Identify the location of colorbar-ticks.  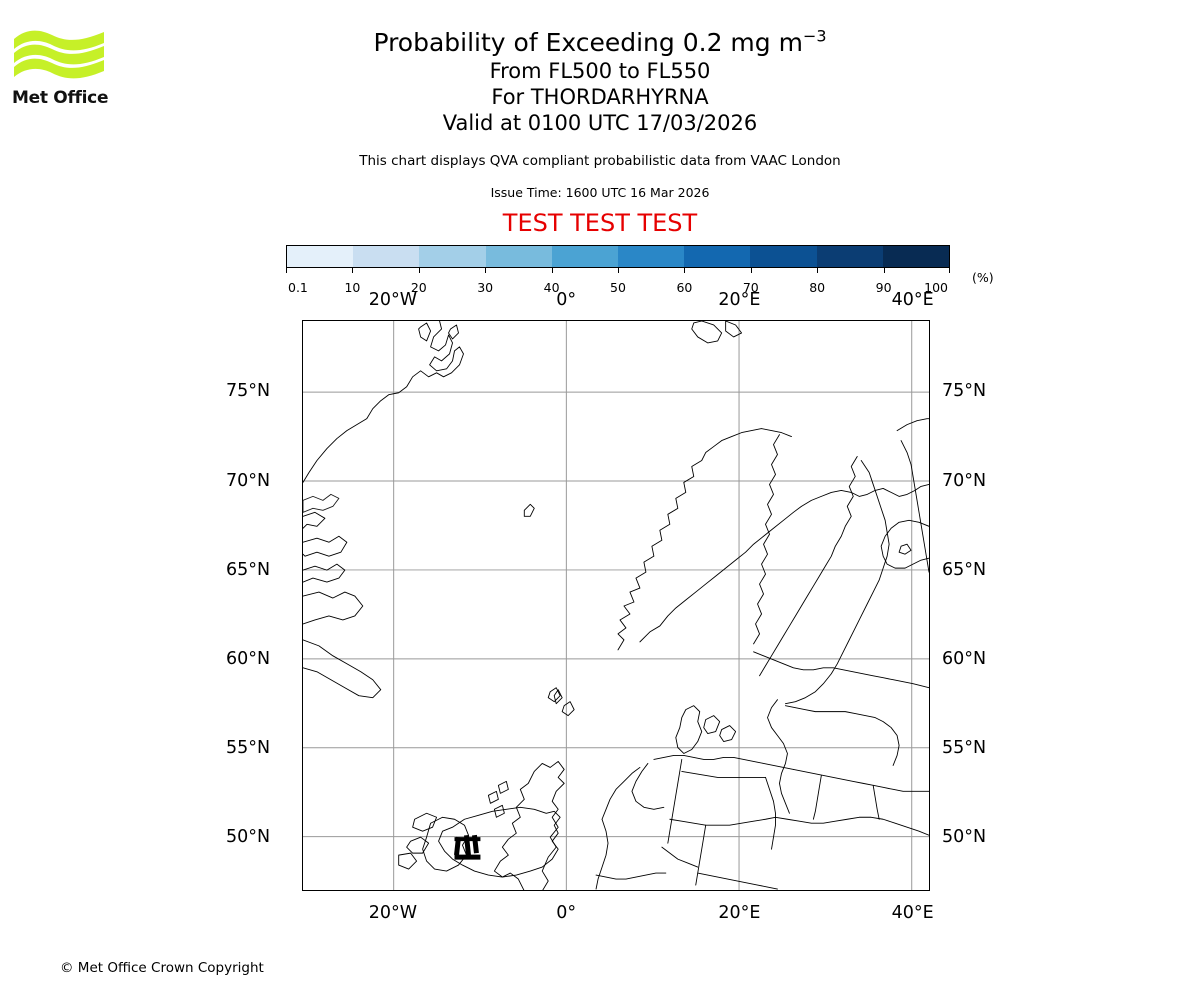
(618, 274).